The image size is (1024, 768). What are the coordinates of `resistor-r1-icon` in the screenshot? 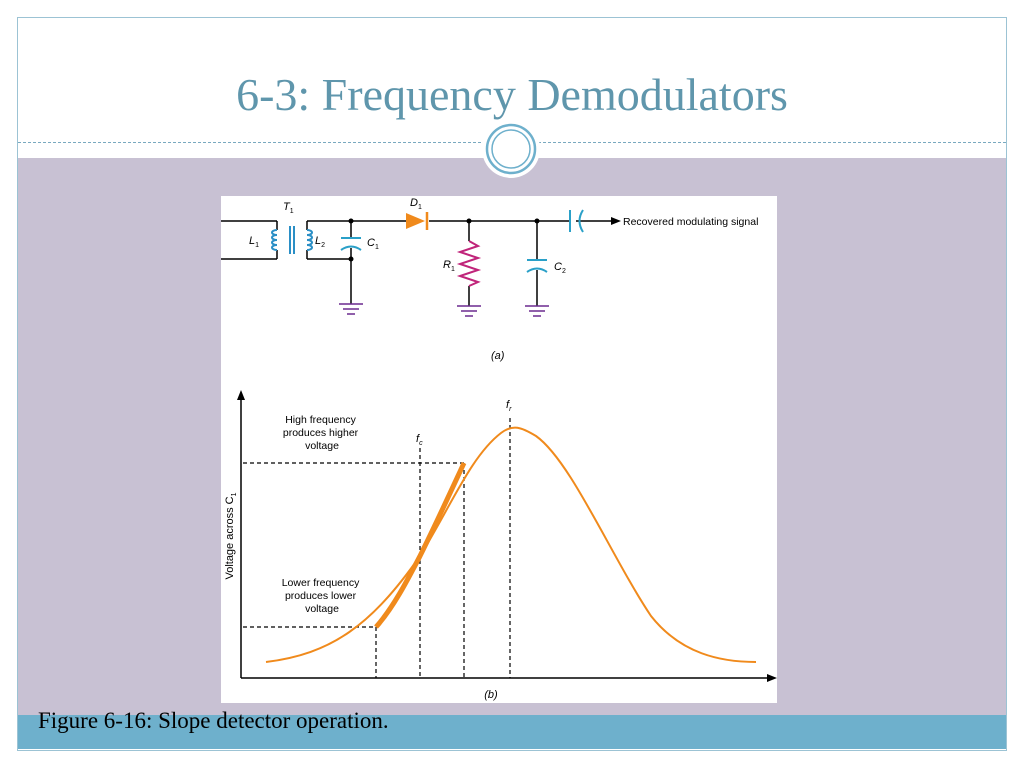 It's located at (469, 263).